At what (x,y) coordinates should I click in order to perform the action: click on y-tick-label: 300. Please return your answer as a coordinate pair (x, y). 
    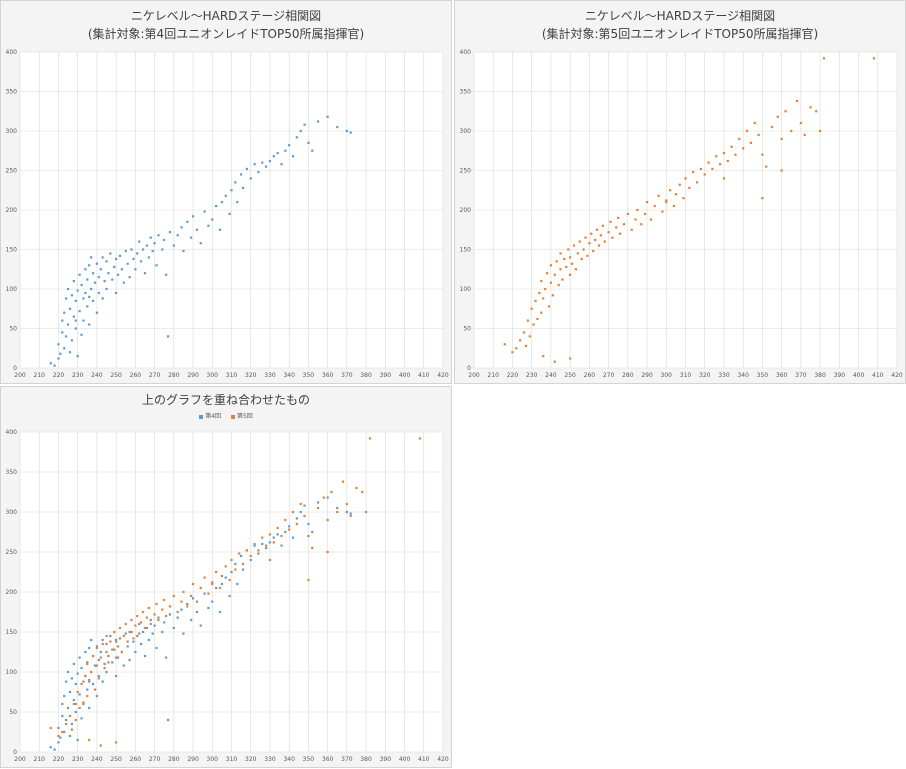
    Looking at the image, I should click on (12, 512).